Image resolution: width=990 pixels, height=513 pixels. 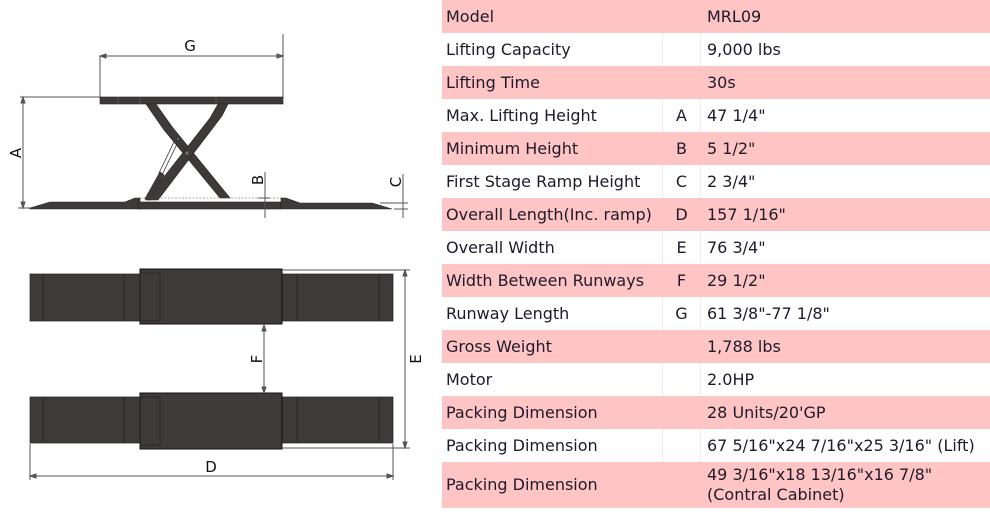 What do you see at coordinates (59, 152) in the screenshot?
I see `dimension-a` at bounding box center [59, 152].